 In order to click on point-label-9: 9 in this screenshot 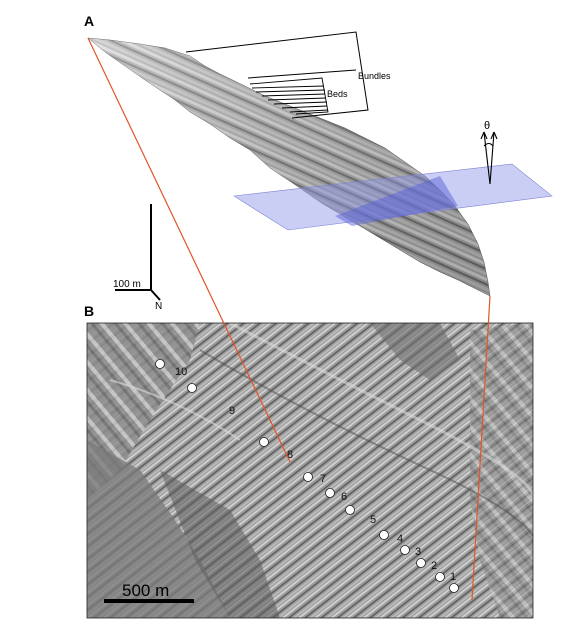, I will do `click(232, 411)`.